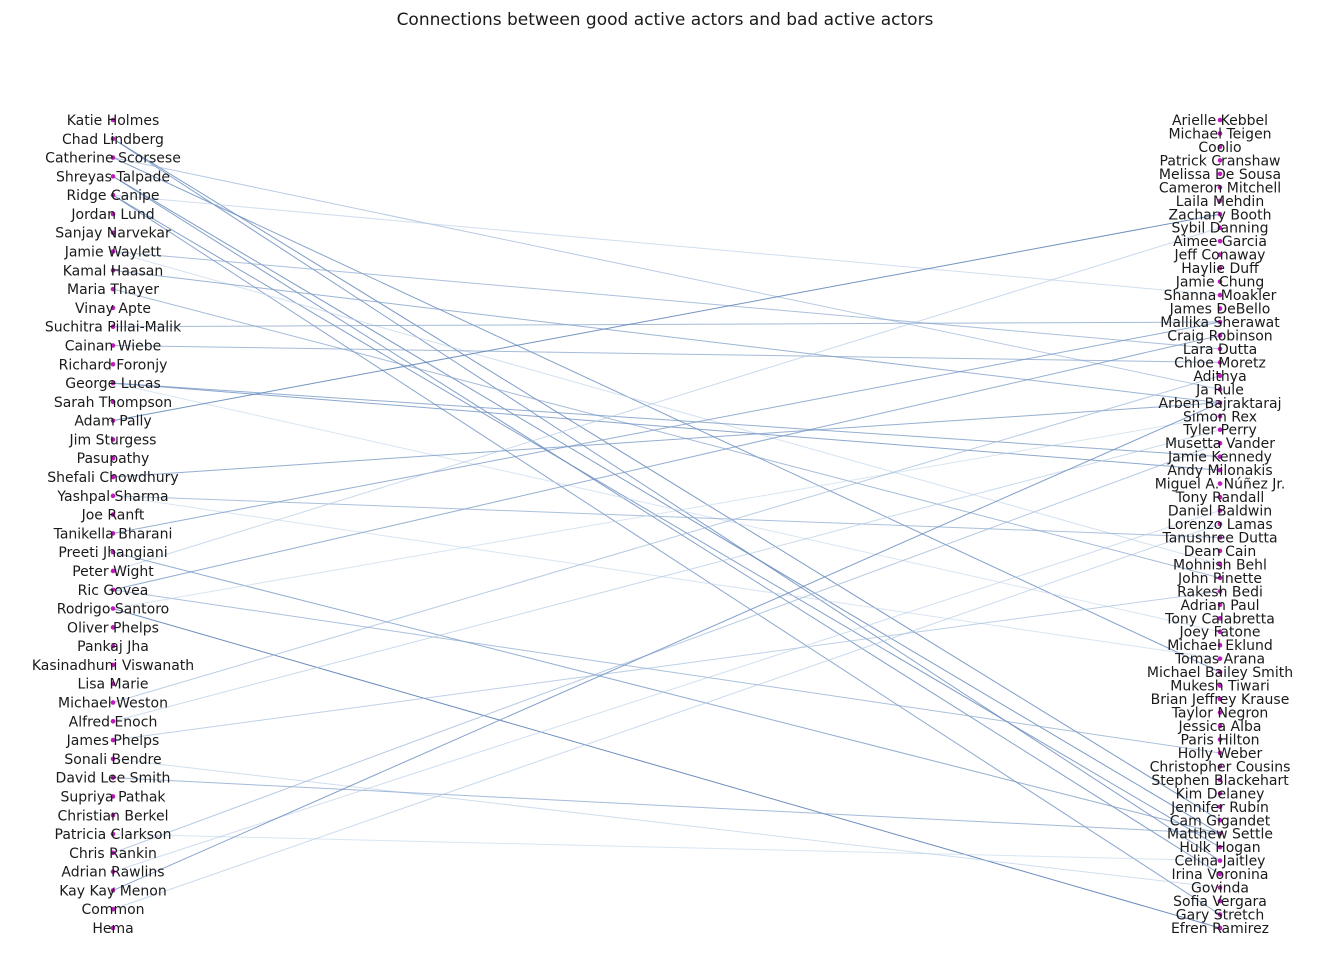 Image resolution: width=1321 pixels, height=967 pixels. Describe the element at coordinates (1220, 416) in the screenshot. I see `node-simon-rex` at that location.